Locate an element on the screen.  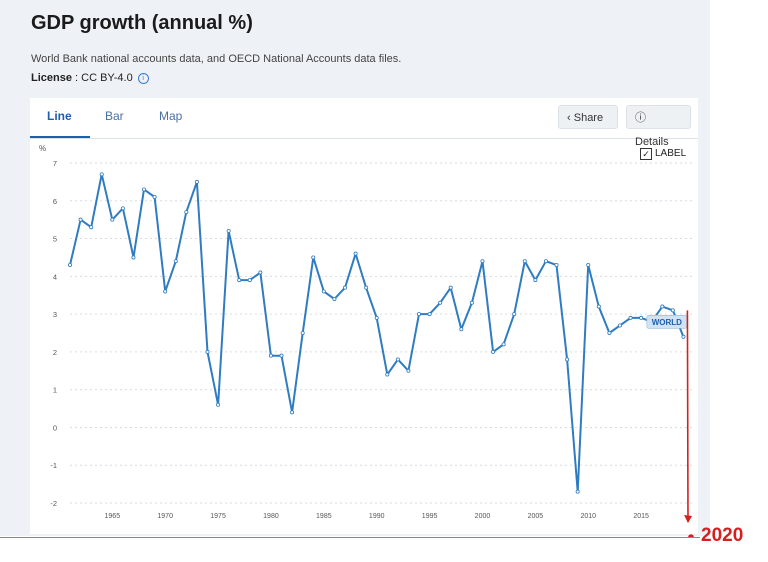
tab-line: Line is located at coordinates (59, 116).